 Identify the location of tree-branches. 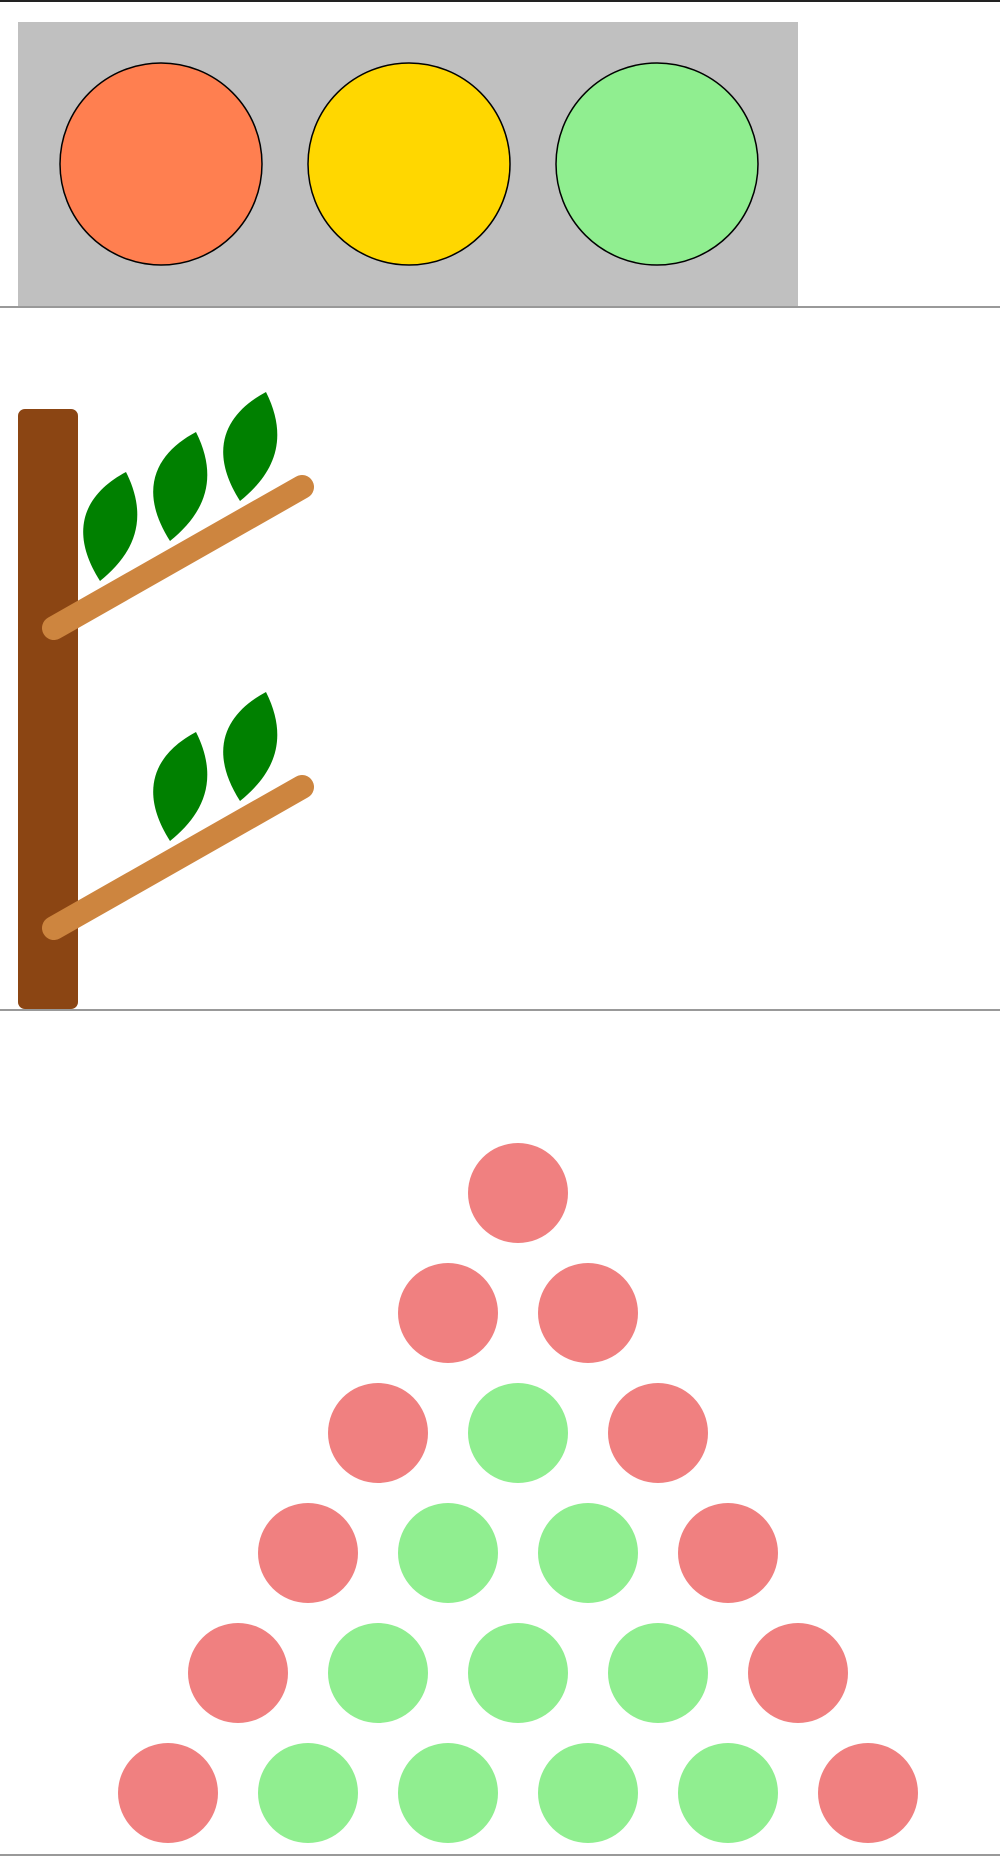
(178, 666).